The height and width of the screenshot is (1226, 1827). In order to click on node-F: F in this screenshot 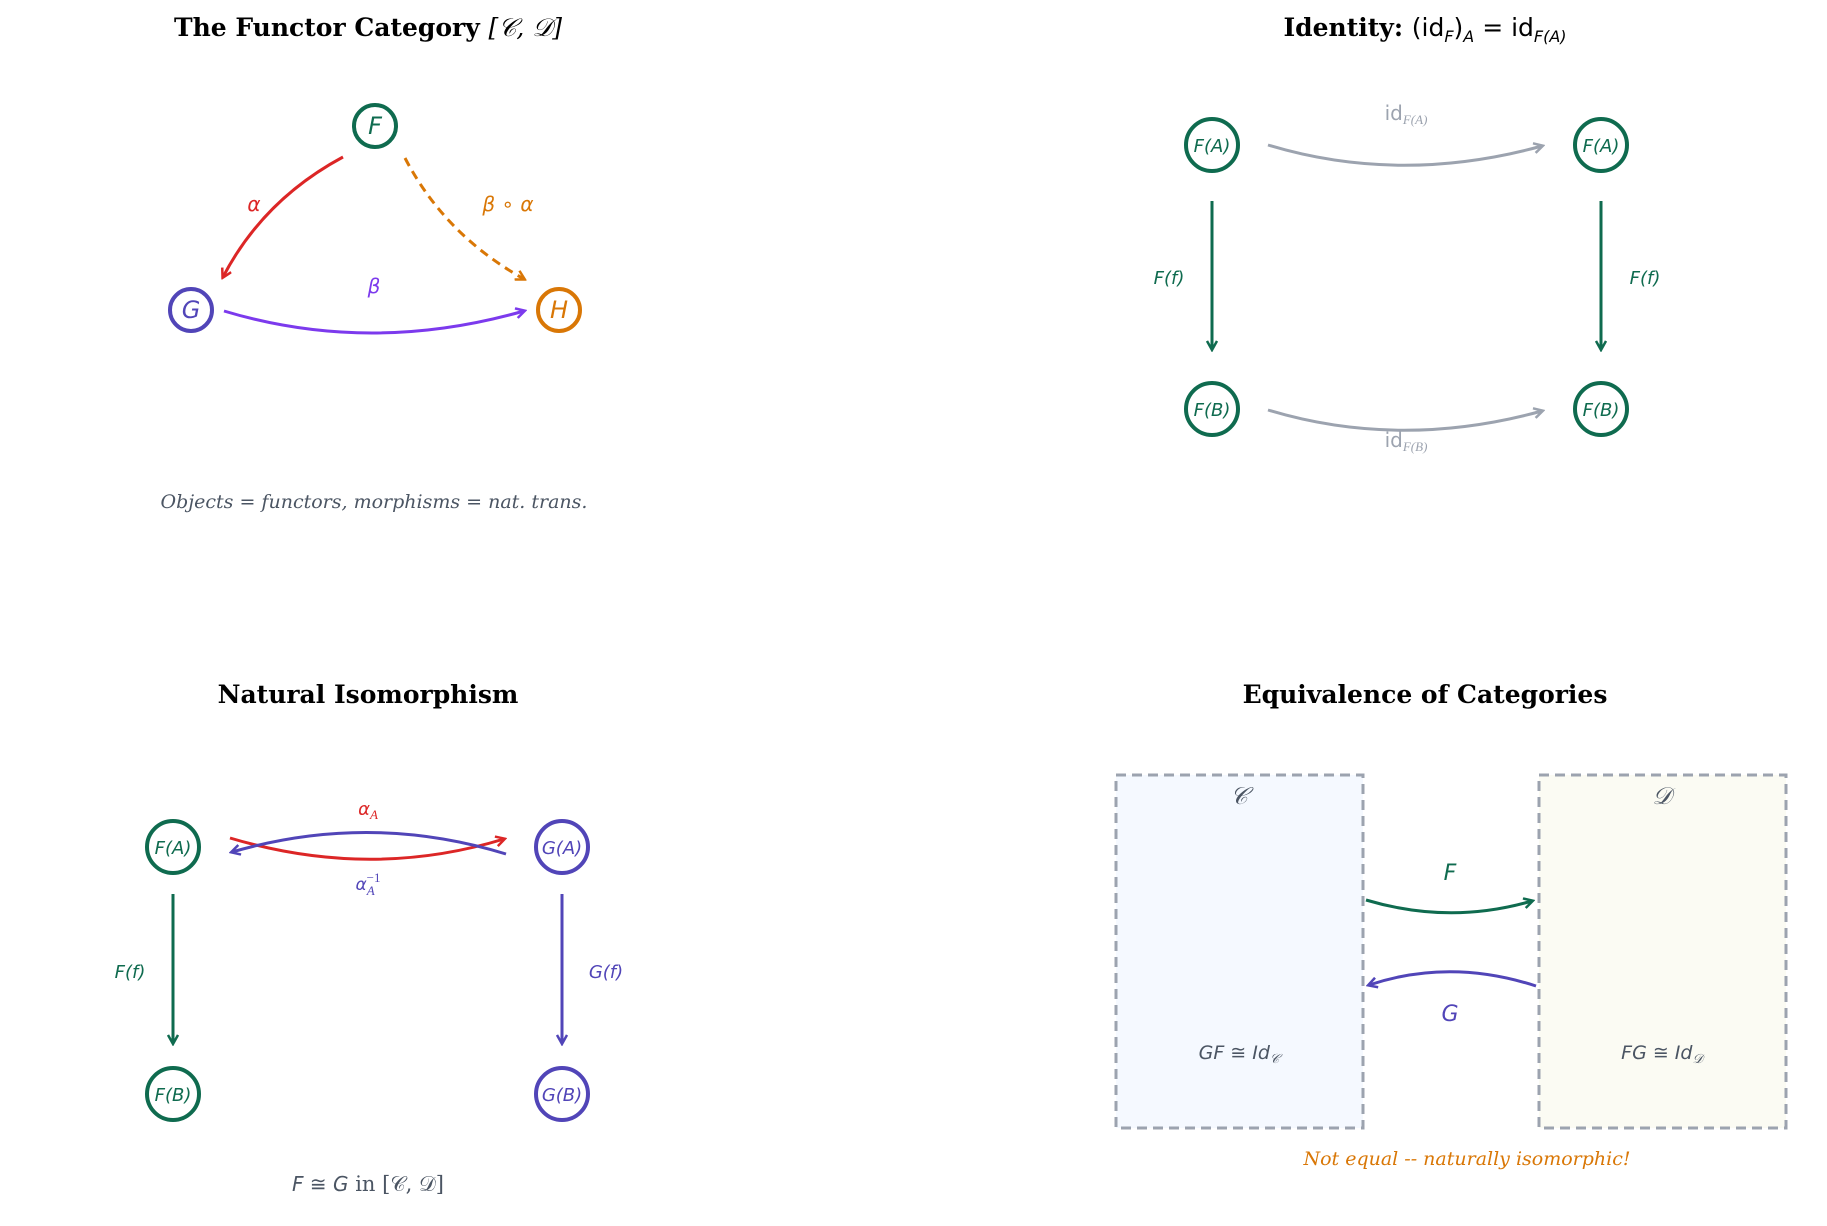, I will do `click(375, 126)`.